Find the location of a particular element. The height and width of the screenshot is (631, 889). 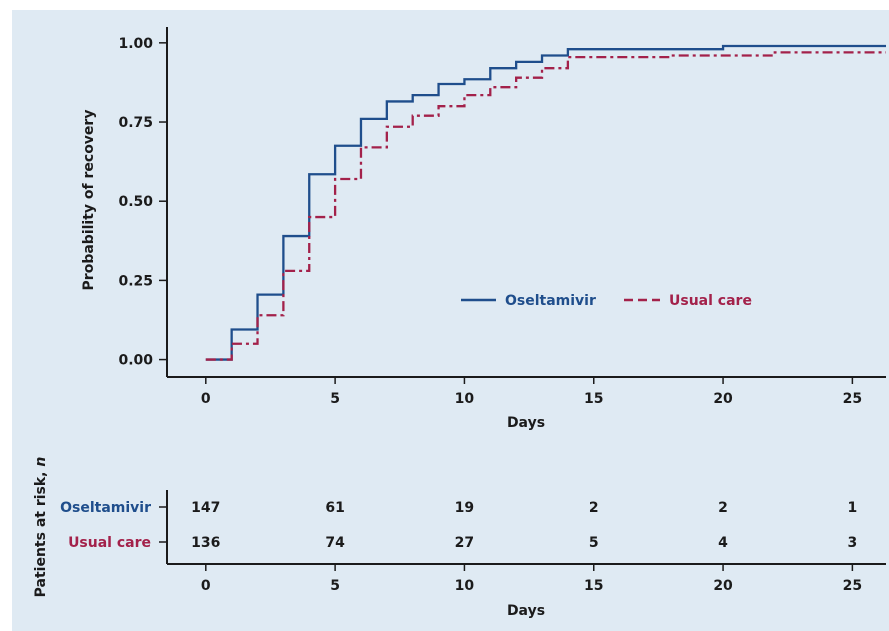

y-ticks: 0.00 0.25 0.50 0.75 1.00 is located at coordinates (142, 202).